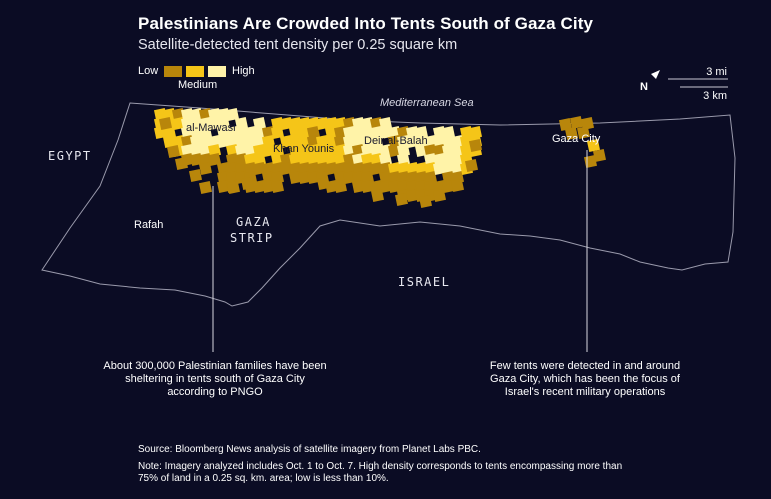 This screenshot has height=499, width=771. I want to click on north-label: N, so click(644, 87).